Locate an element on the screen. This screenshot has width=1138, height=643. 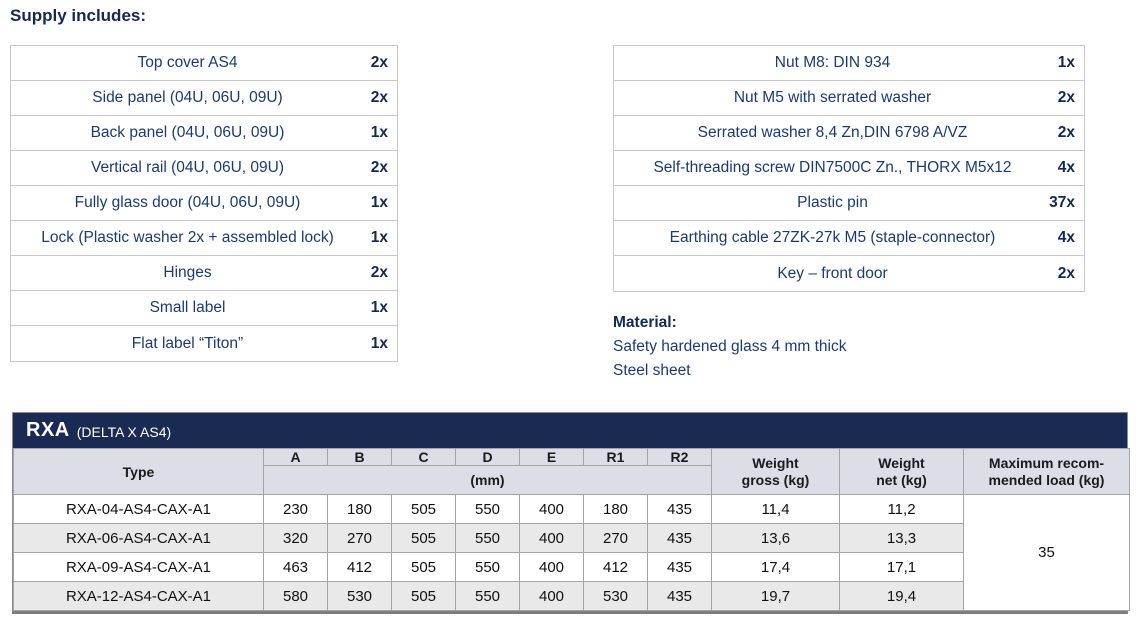
col-header-d: D is located at coordinates (487, 457).